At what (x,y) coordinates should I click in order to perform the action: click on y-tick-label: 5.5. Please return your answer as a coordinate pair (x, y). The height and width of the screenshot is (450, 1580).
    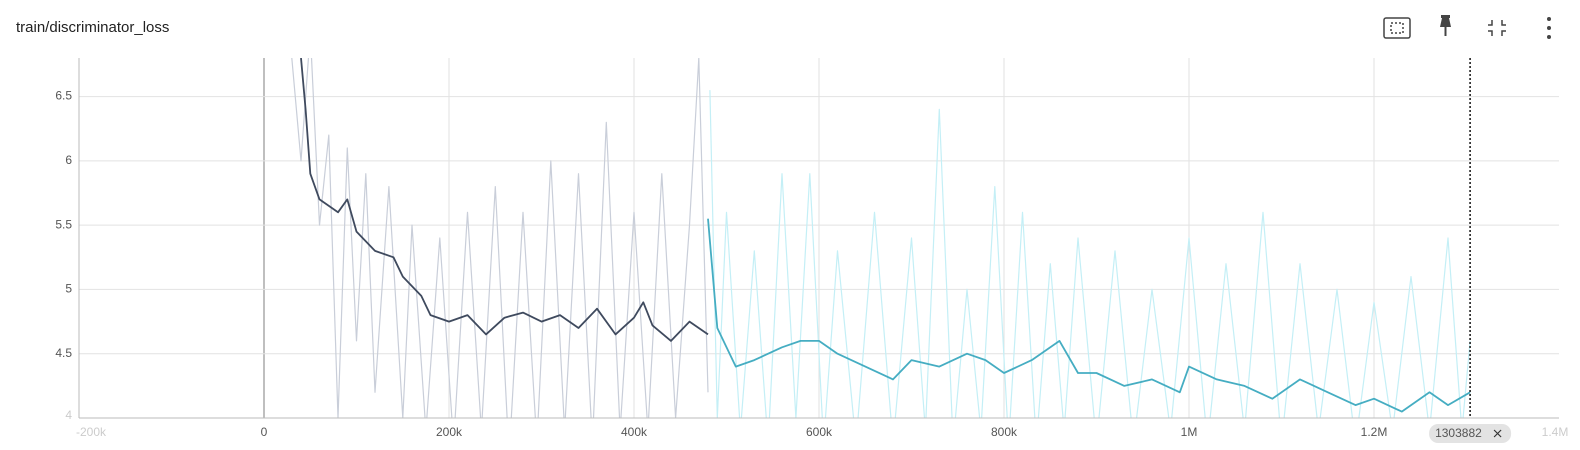
    Looking at the image, I should click on (63, 224).